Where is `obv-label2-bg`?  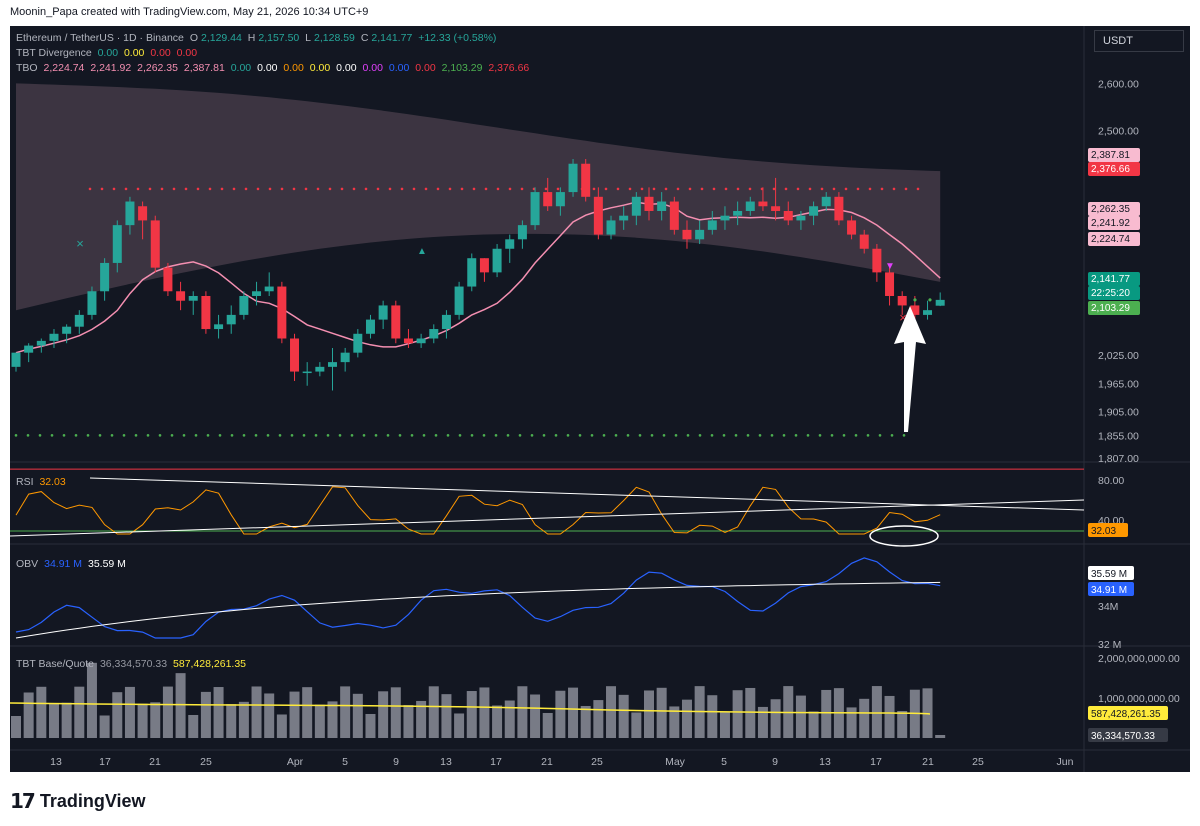 obv-label2-bg is located at coordinates (1111, 589).